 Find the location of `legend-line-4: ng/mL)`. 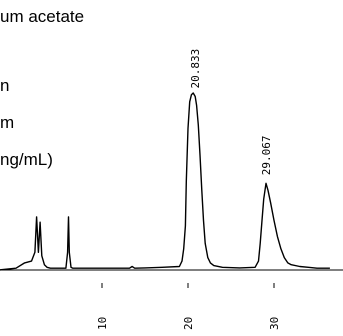

legend-line-4: ng/mL) is located at coordinates (26, 159).